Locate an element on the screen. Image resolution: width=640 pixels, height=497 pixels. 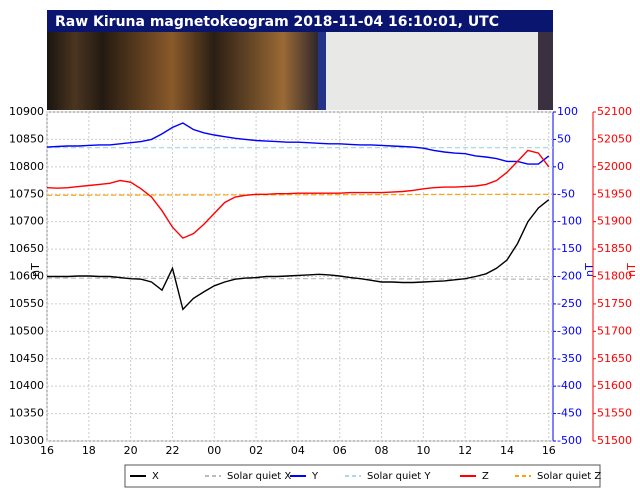
y3-tick-label: 52050 is located at coordinates (614, 138).